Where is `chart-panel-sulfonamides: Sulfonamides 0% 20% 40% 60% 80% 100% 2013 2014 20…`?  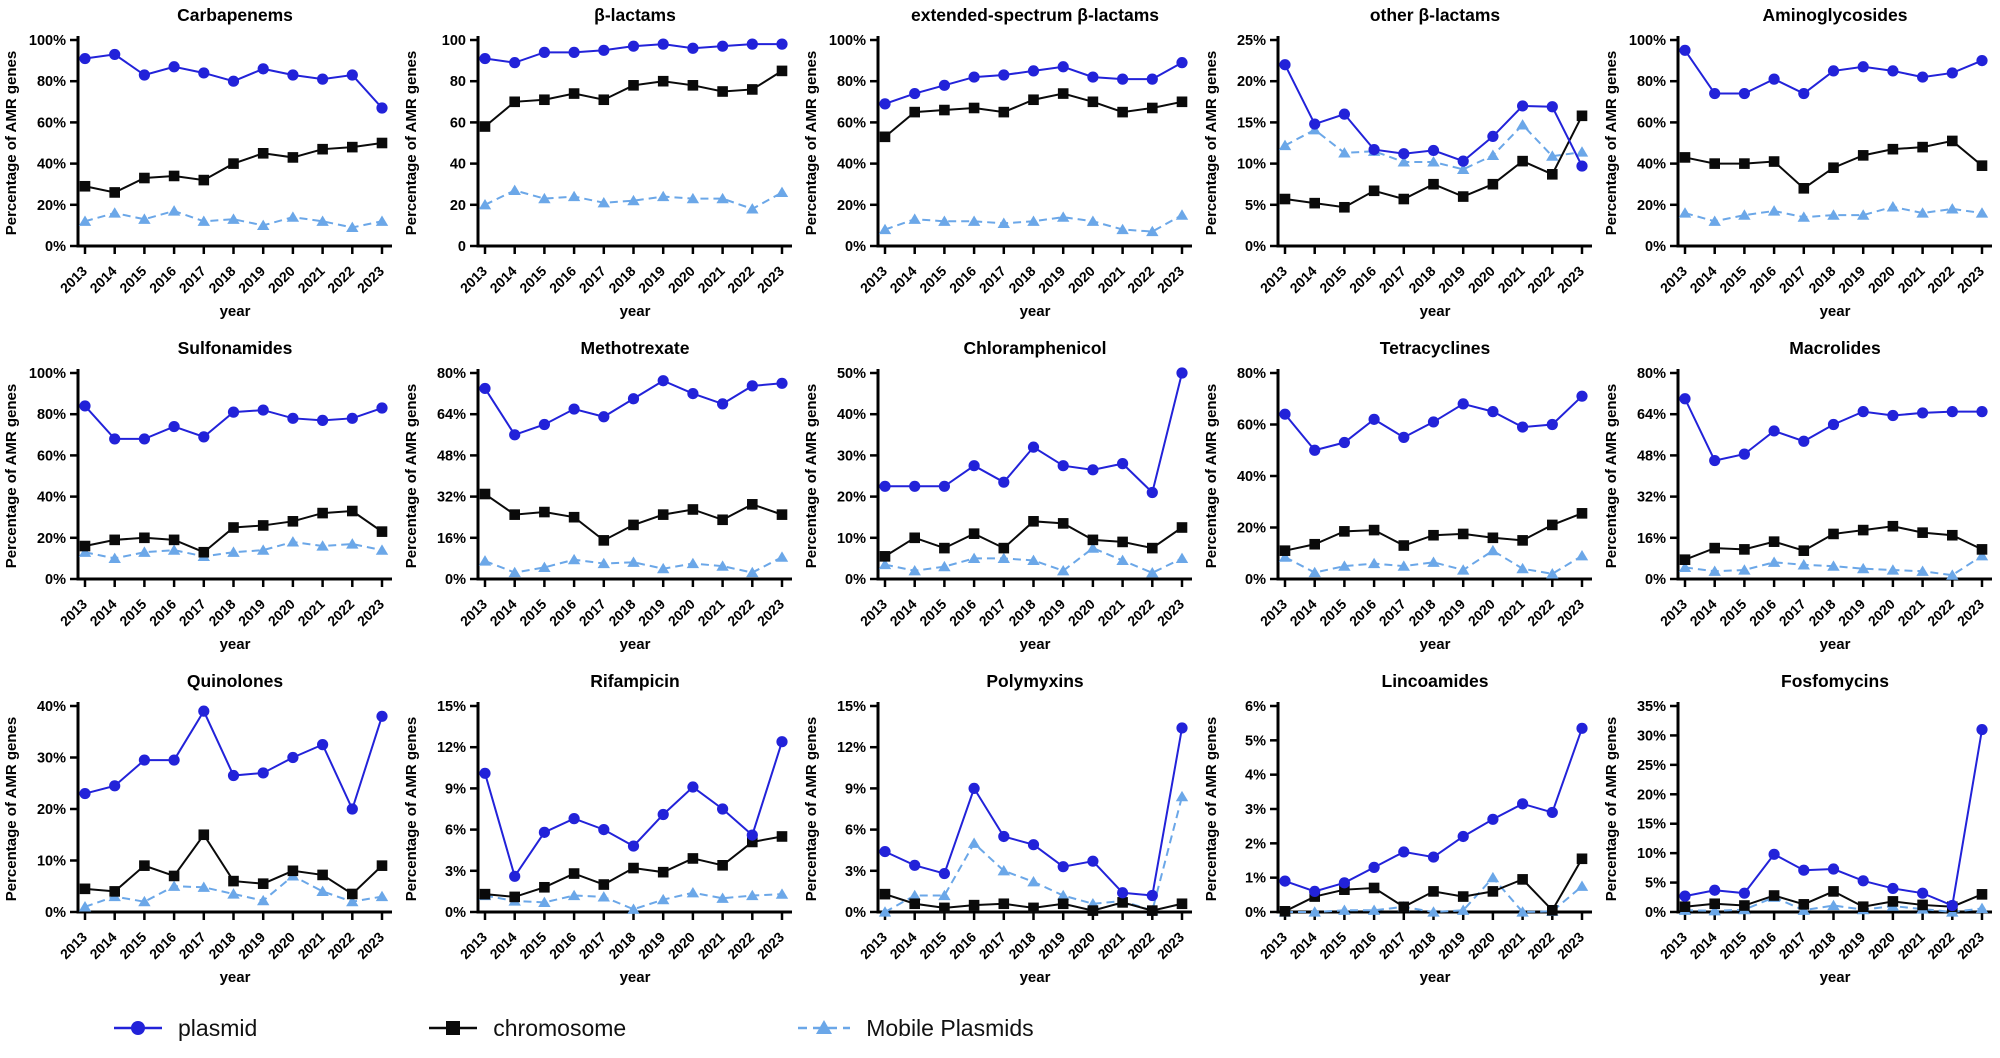
chart-panel-sulfonamides: Sulfonamides 0% 20% 40% 60% 80% 100% 2013 2014 20… is located at coordinates (200, 499).